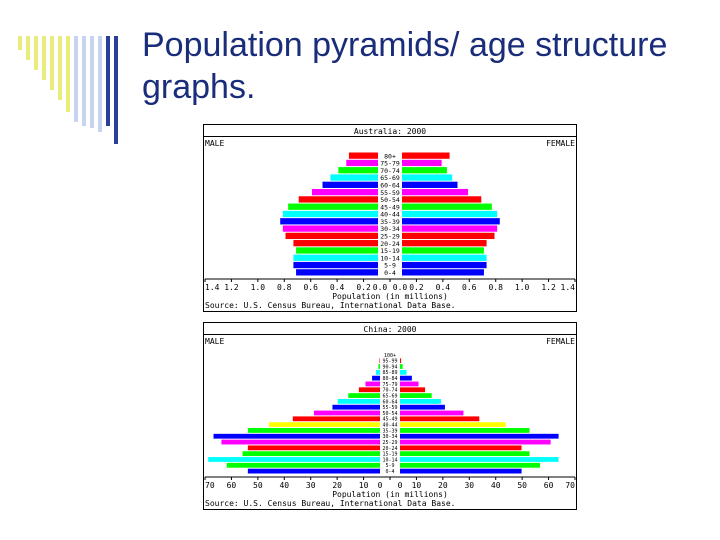 The image size is (720, 540). I want to click on australia-age-label: 5-9, so click(390, 266).